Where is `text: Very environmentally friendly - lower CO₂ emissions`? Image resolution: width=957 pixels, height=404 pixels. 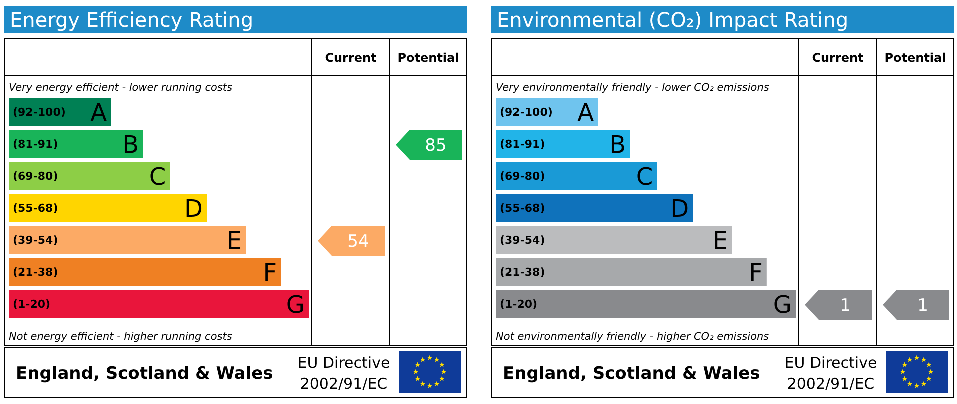 text: Very environmentally friendly - lower CO₂ emissions is located at coordinates (633, 88).